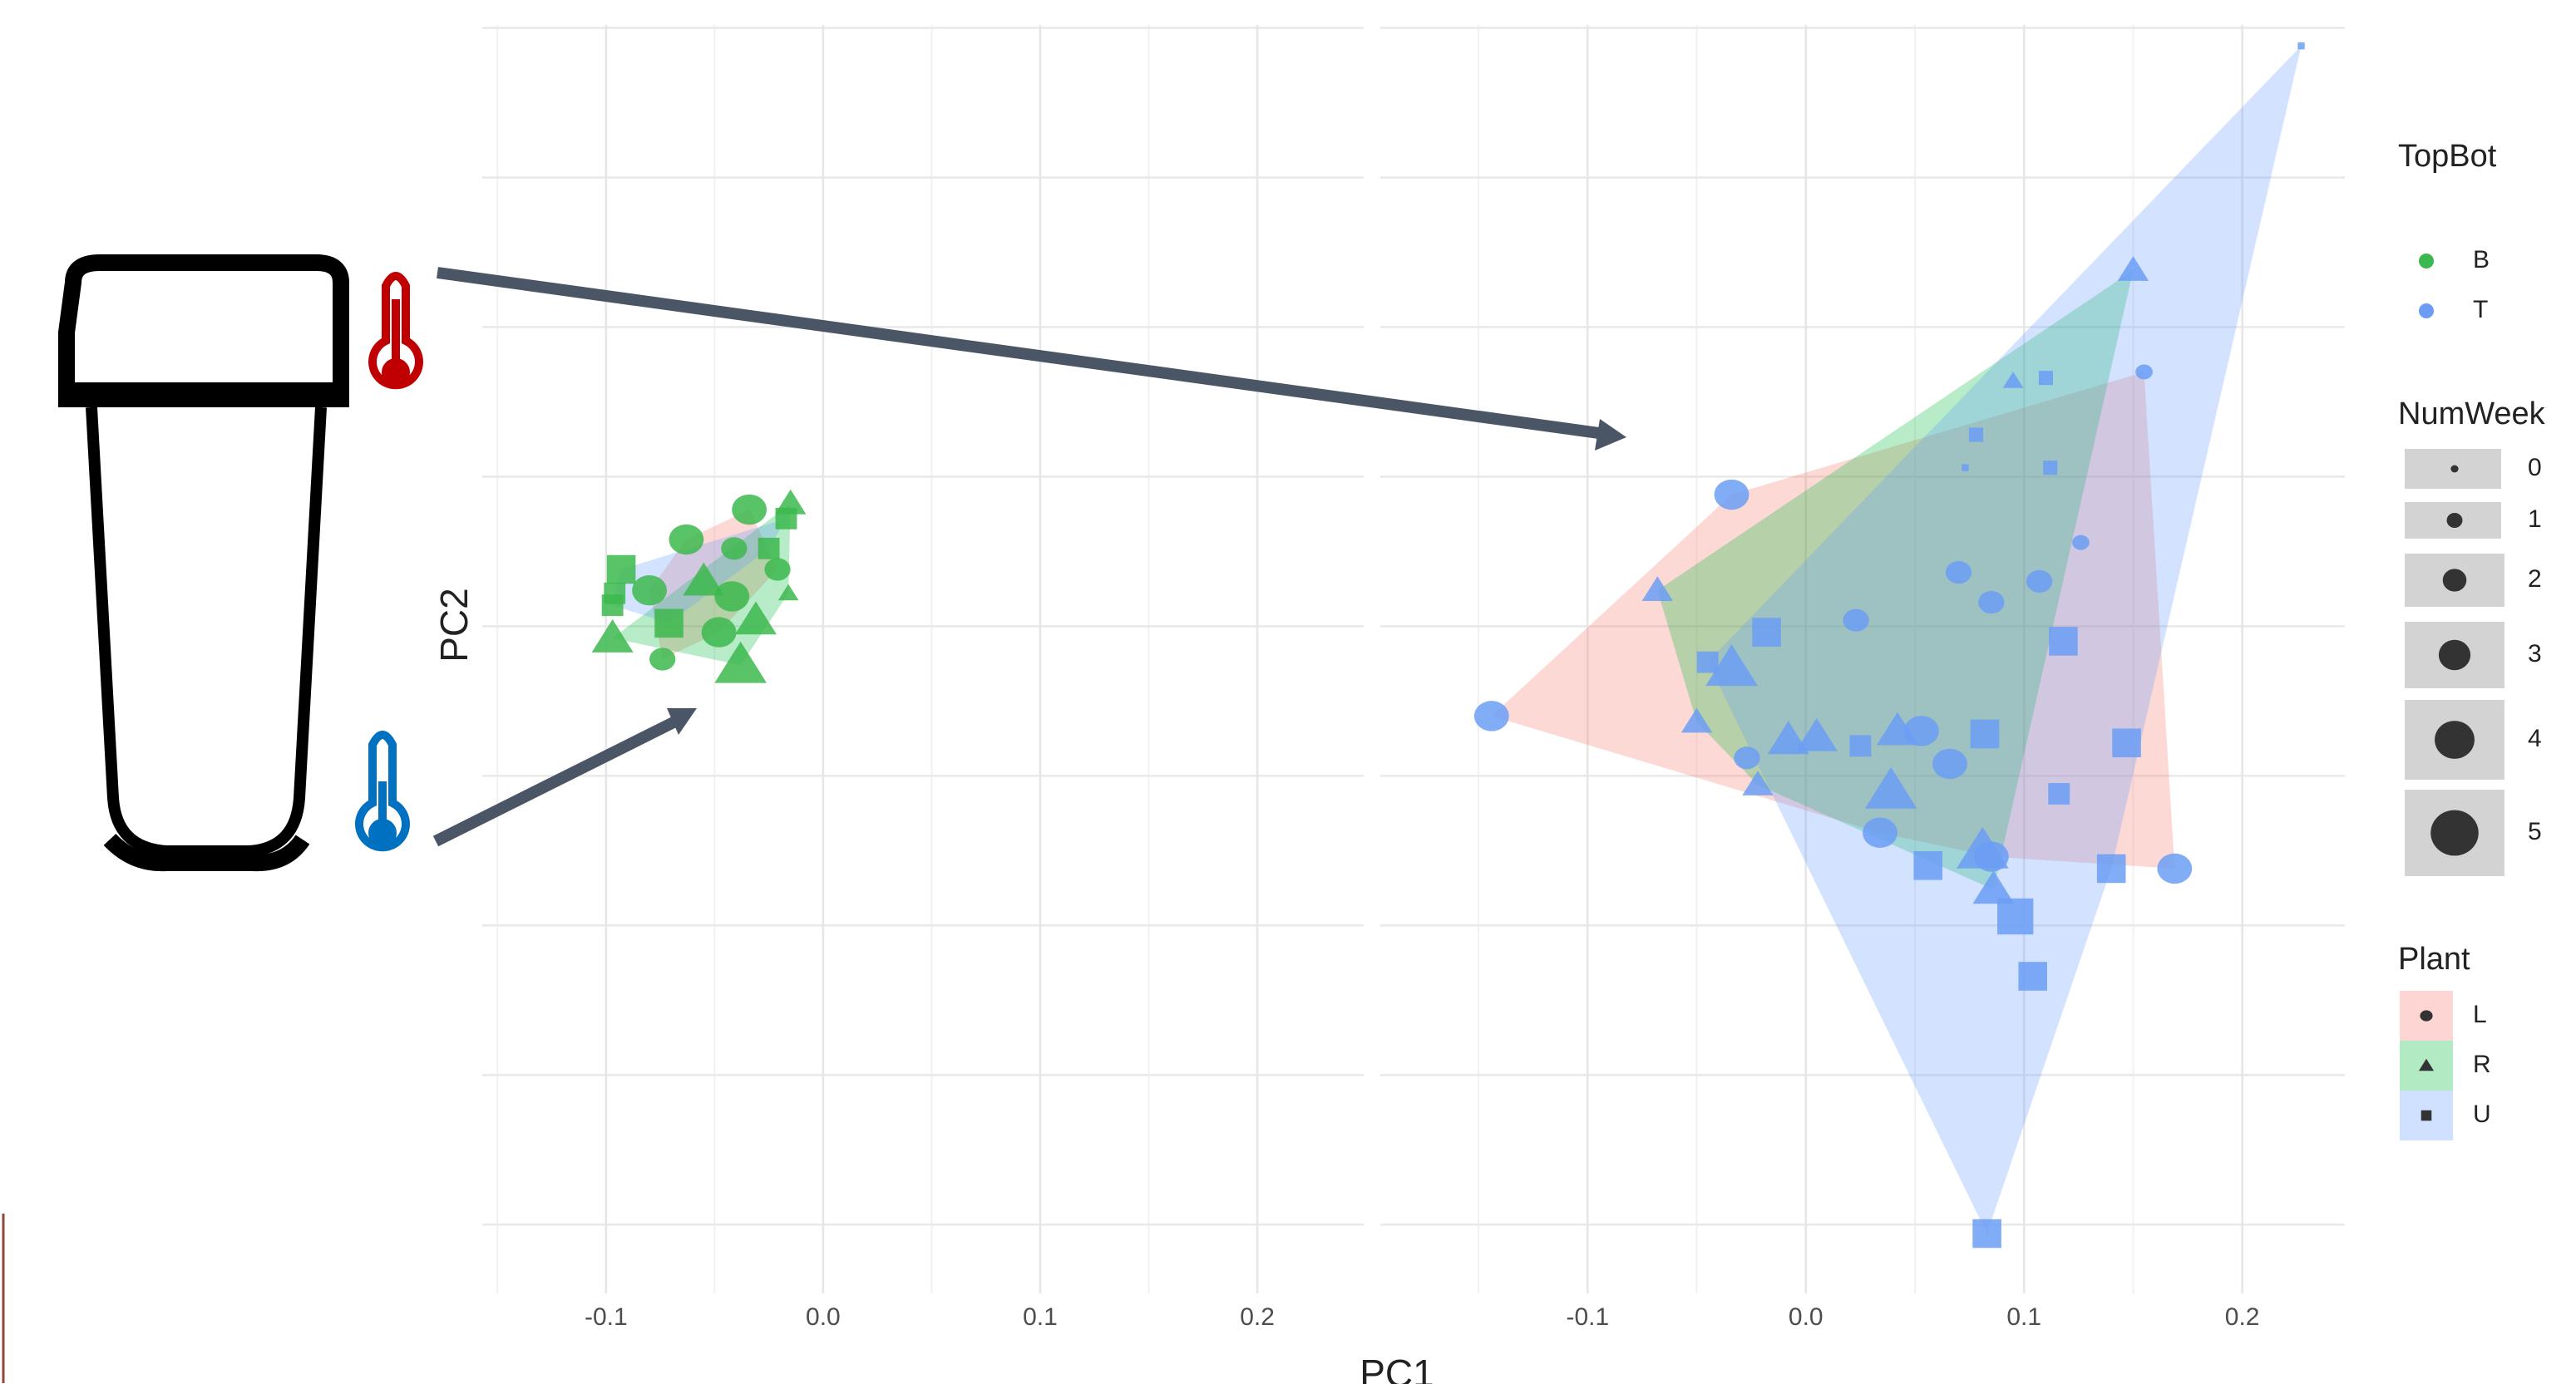 The image size is (2576, 1384). I want to click on legend-title: Plant, so click(2434, 959).